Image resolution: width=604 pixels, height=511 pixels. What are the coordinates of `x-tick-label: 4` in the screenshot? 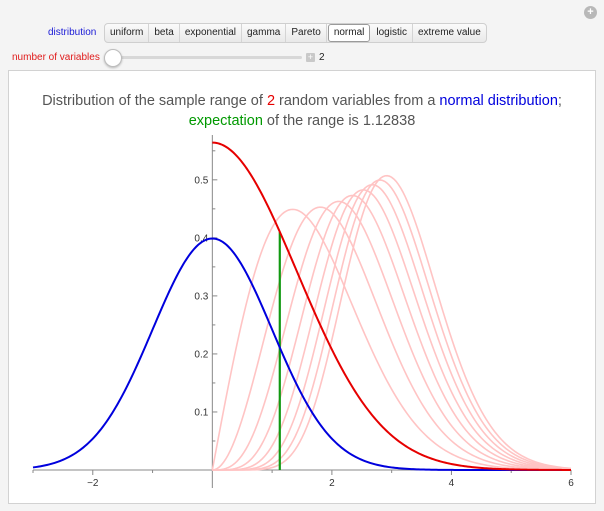 It's located at (452, 483).